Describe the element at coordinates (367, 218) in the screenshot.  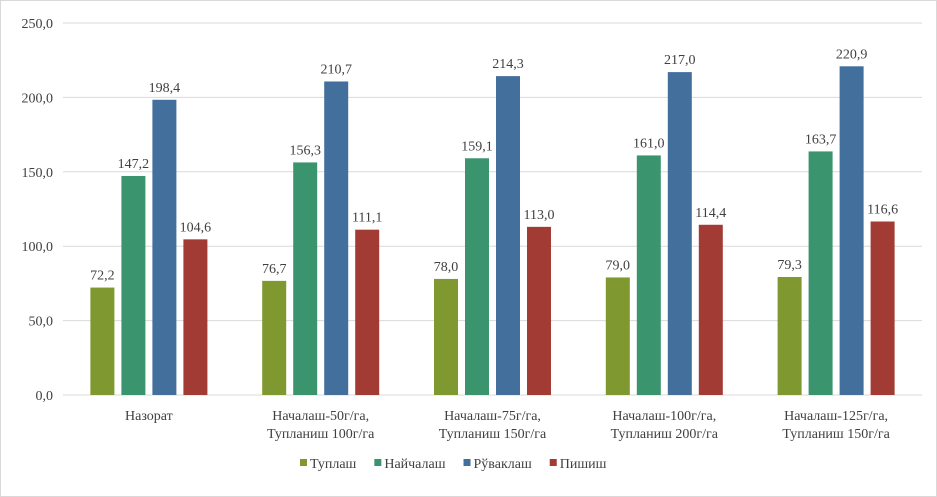
I see `data-label: 111,1` at that location.